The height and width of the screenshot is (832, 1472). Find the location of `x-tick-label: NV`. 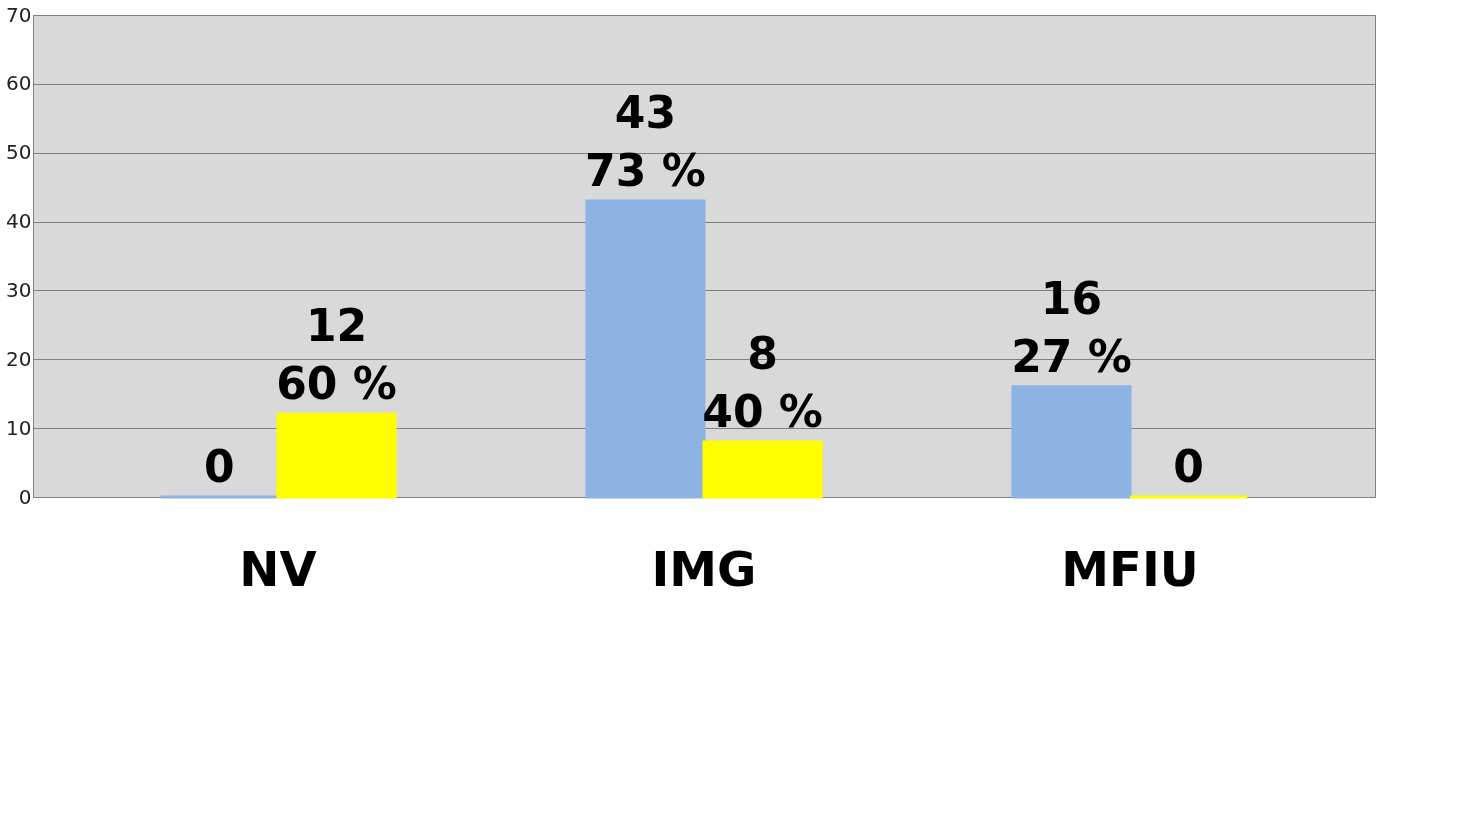

x-tick-label: NV is located at coordinates (278, 568).